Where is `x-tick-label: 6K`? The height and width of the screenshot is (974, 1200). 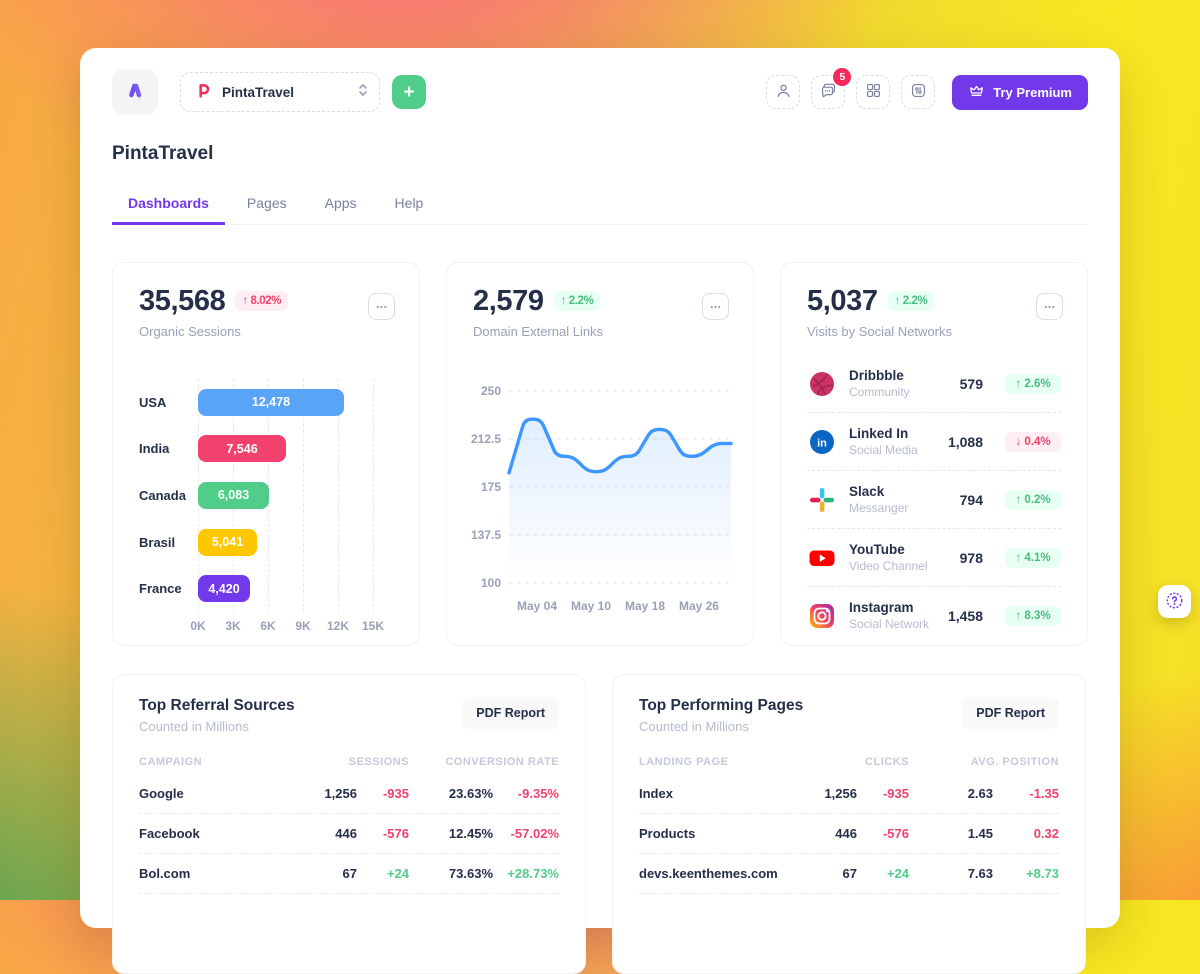 x-tick-label: 6K is located at coordinates (268, 626).